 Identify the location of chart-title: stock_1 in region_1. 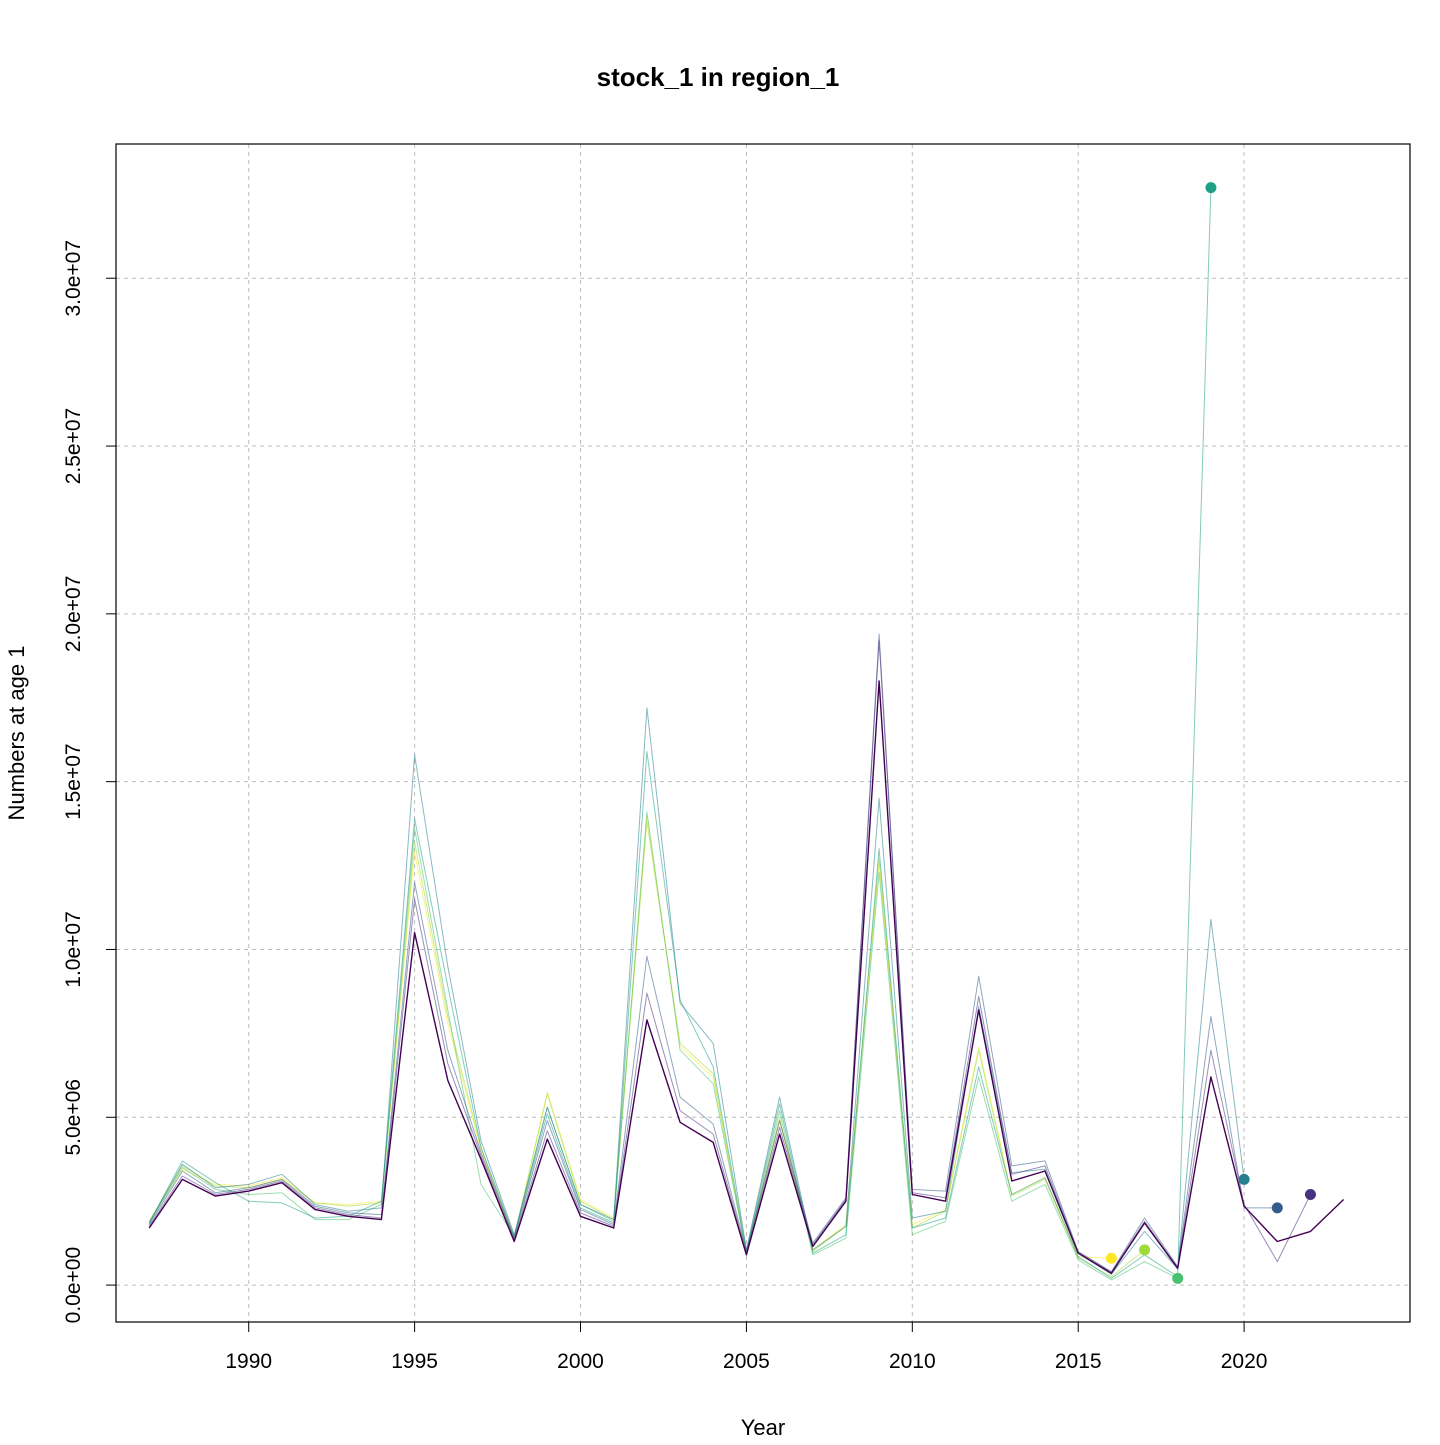
(718, 77).